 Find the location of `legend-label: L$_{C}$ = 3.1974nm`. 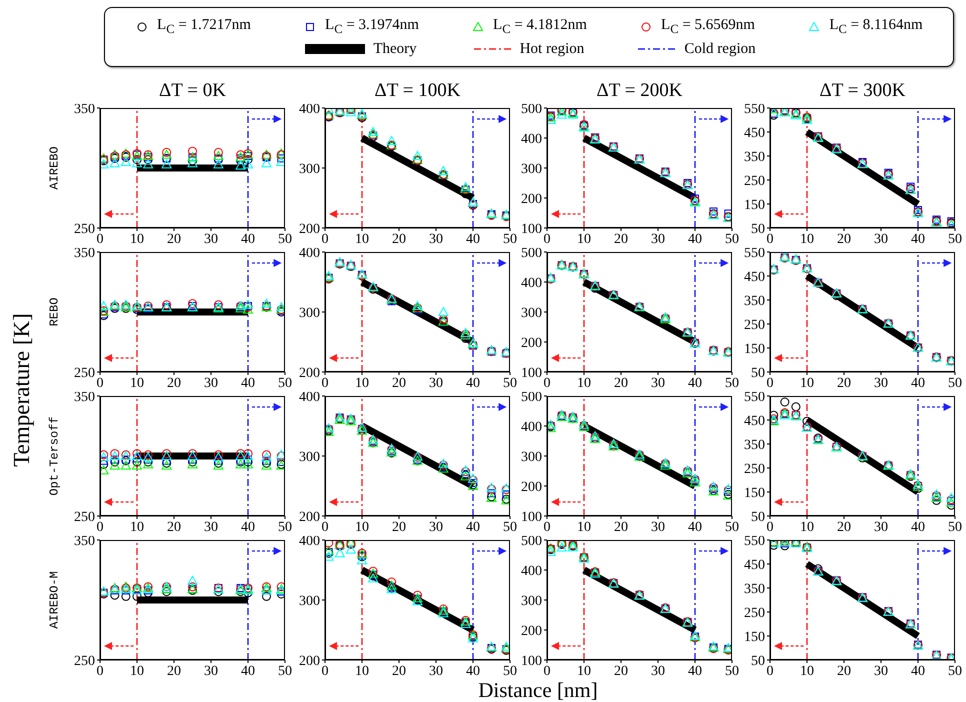

legend-label: L$_{C}$ = 3.1974nm is located at coordinates (372, 26).